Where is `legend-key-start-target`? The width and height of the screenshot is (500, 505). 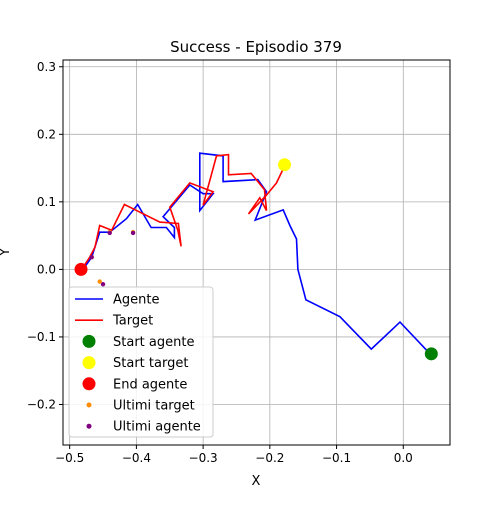
legend-key-start-target is located at coordinates (89, 363).